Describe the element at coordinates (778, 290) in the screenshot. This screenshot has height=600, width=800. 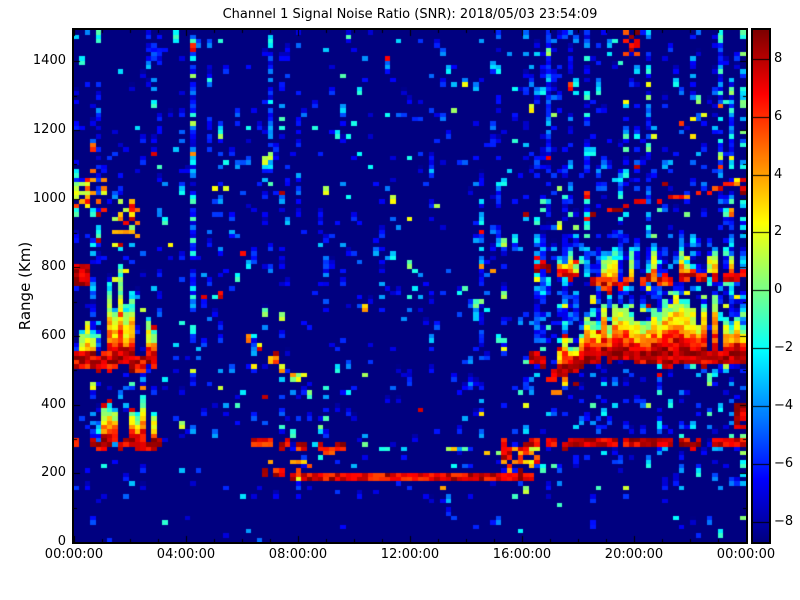
I see `colorbar-tick-label: 0` at that location.